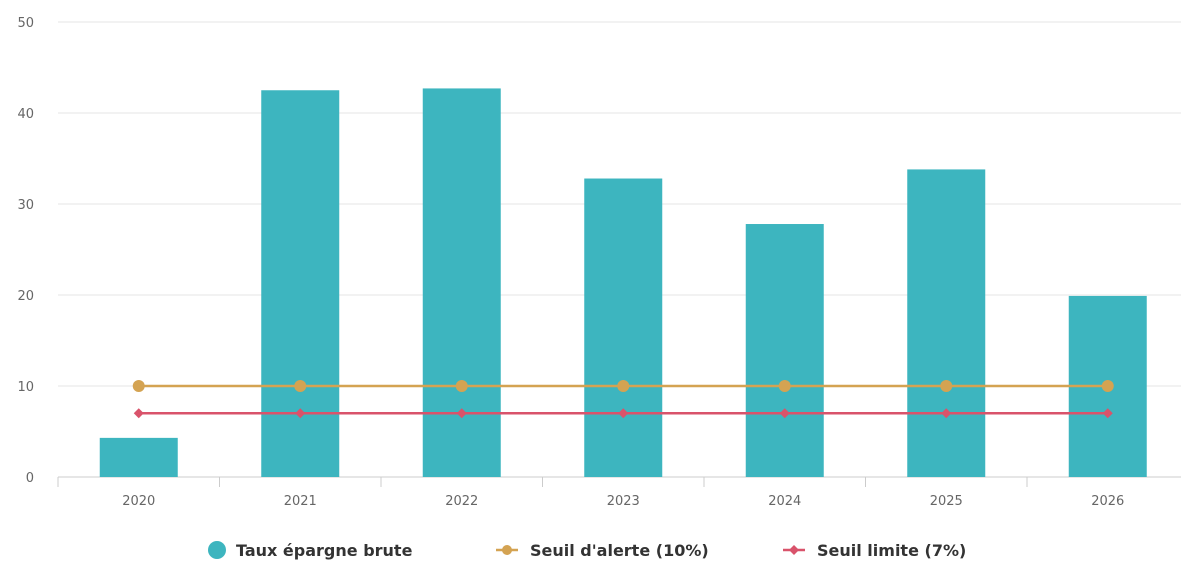 Image resolution: width=1181 pixels, height=561 pixels. I want to click on x-tick-label: 2020, so click(138, 501).